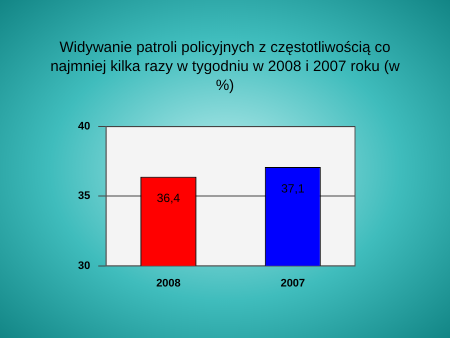  Describe the element at coordinates (84, 266) in the screenshot. I see `y-tick-label: 30` at that location.